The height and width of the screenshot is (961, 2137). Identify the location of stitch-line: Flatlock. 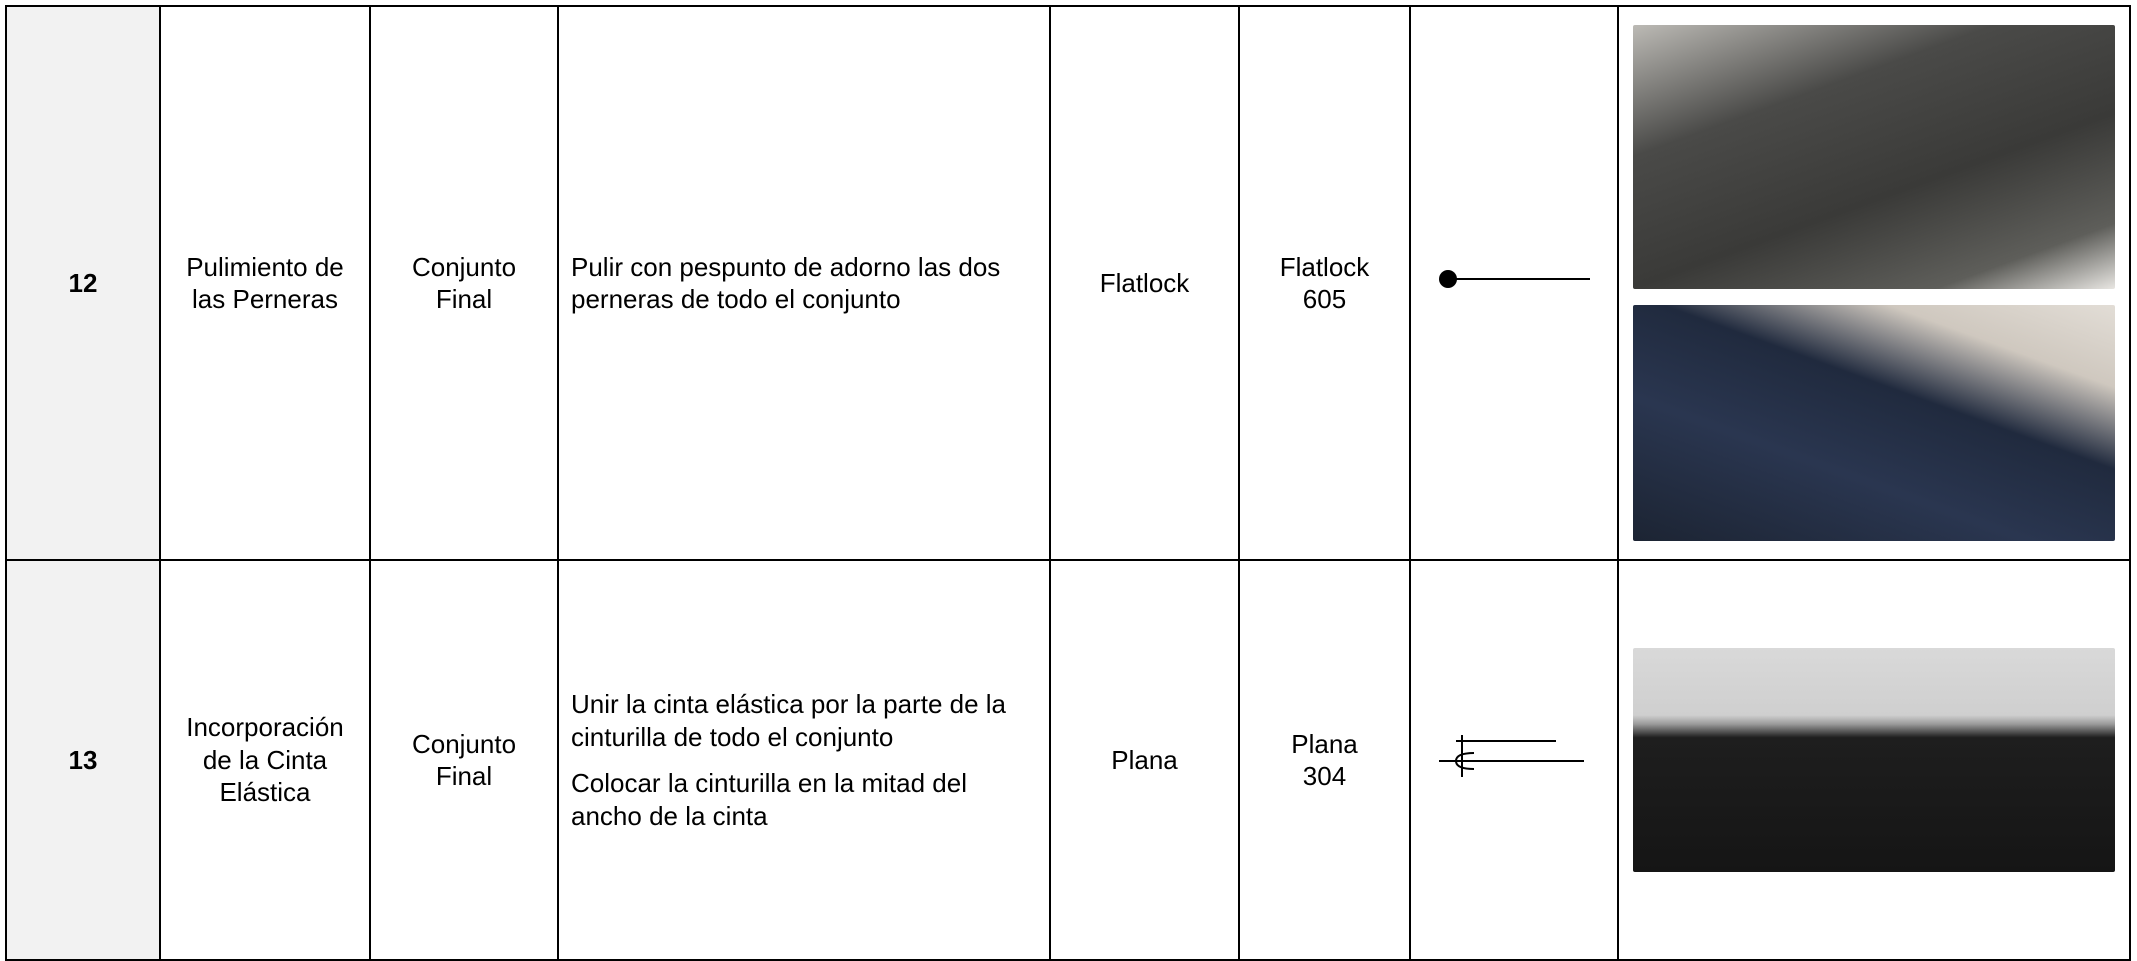
(1324, 266).